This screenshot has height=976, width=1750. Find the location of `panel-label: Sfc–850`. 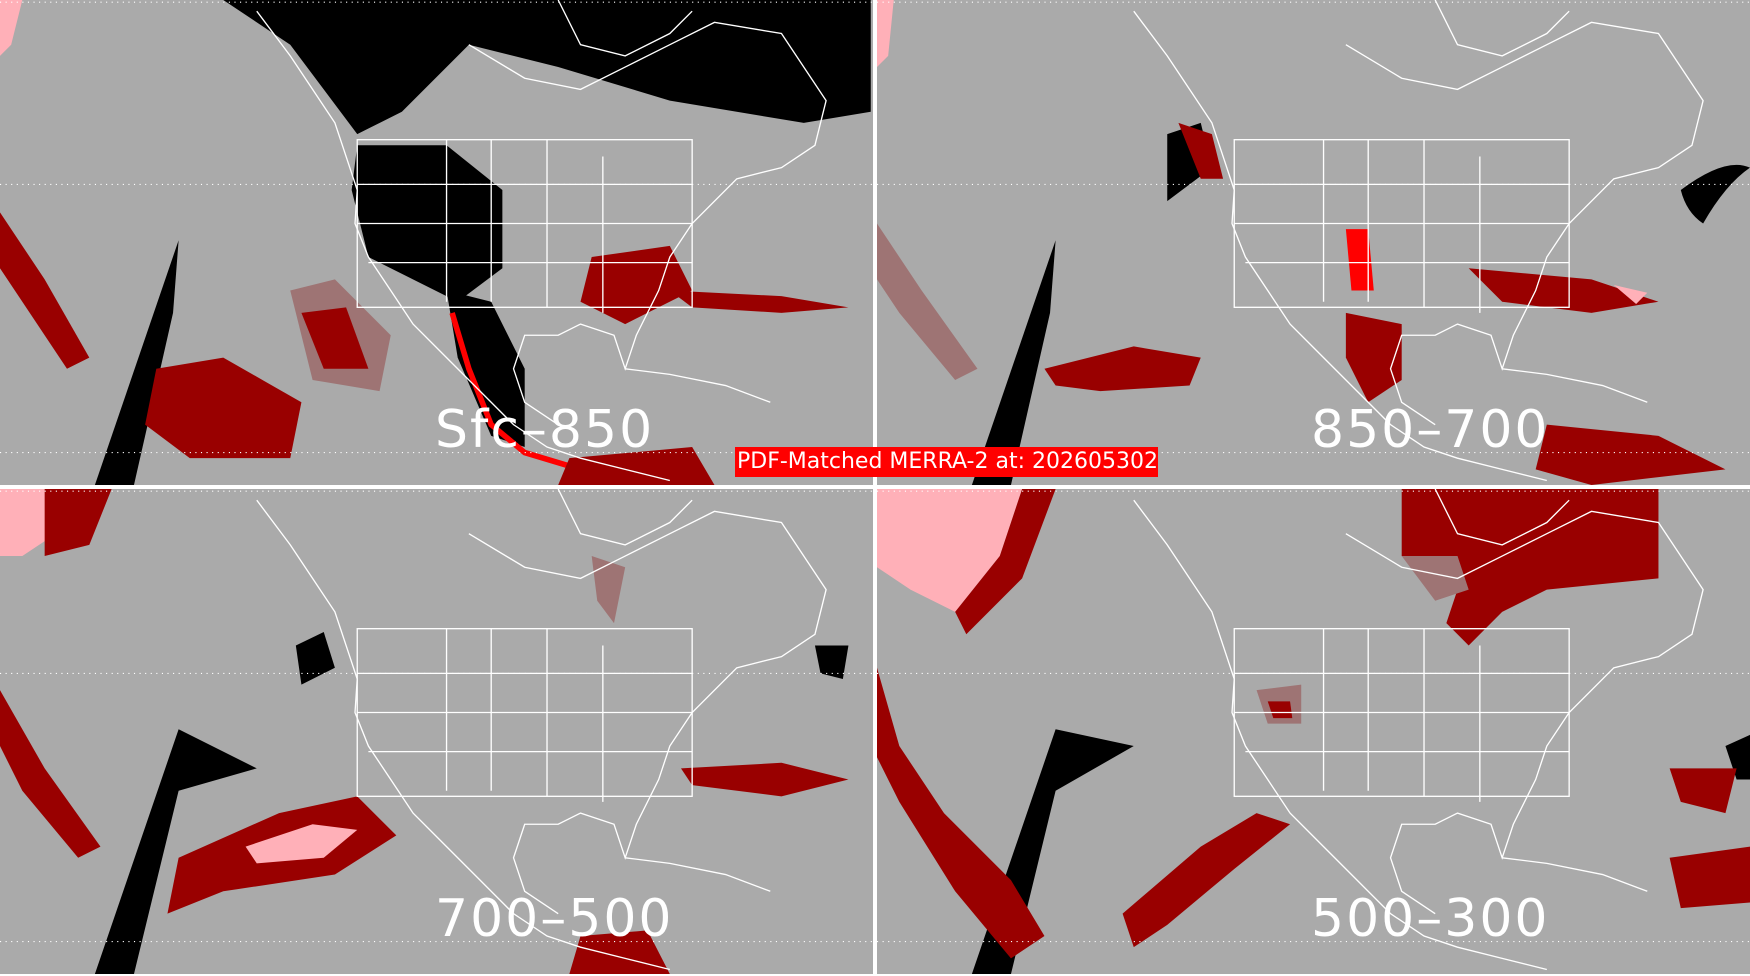

panel-label: Sfc–850 is located at coordinates (545, 430).